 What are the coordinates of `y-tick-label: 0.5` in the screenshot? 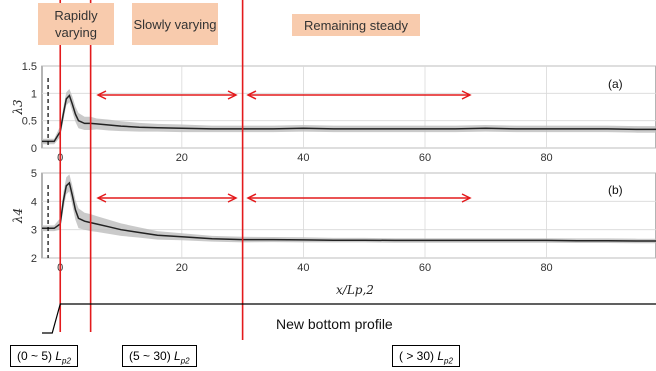 It's located at (29, 122).